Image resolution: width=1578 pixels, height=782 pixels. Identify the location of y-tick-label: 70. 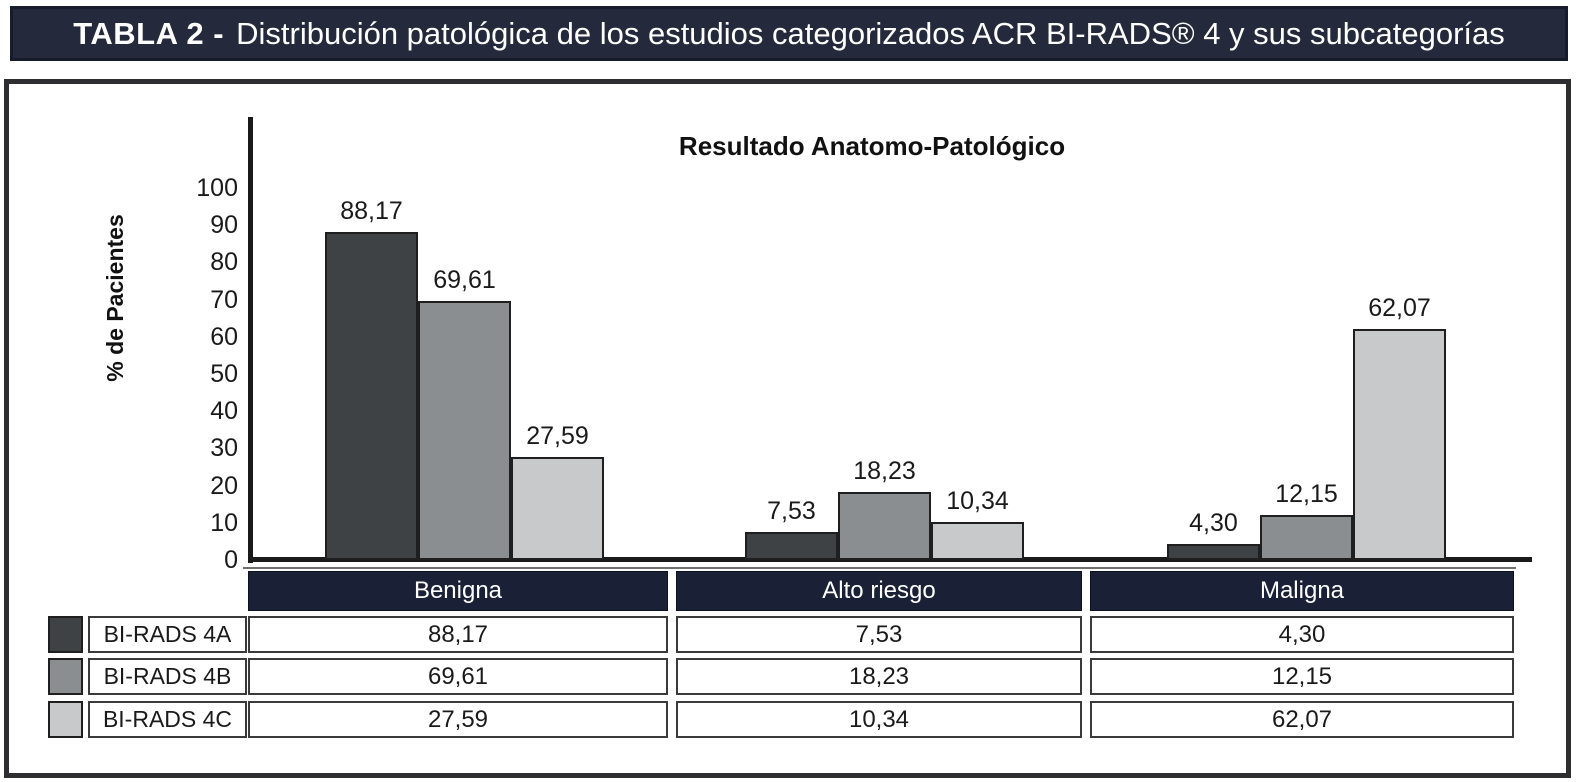
(224, 299).